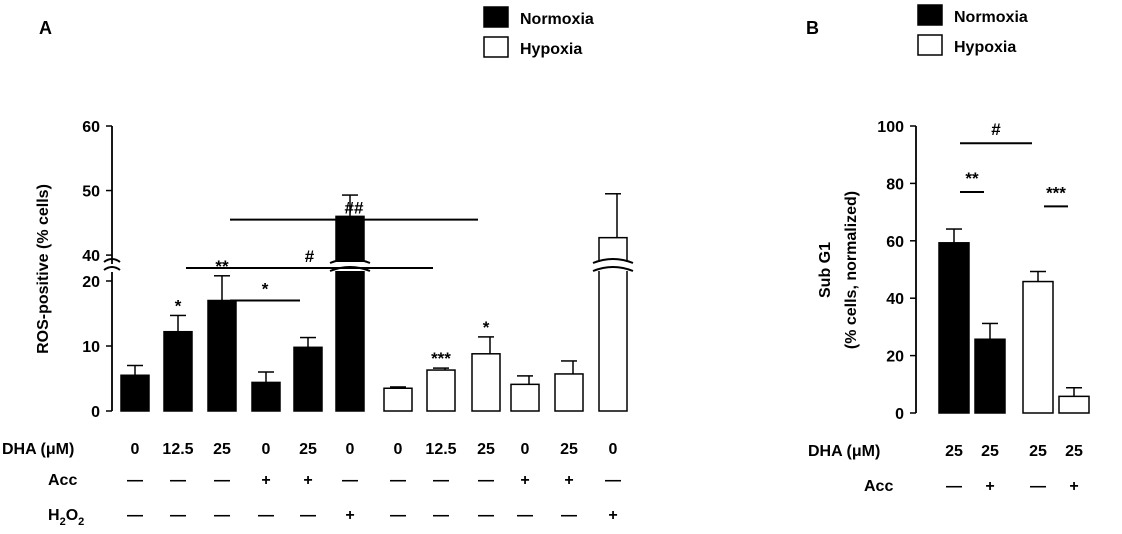 This screenshot has width=1122, height=534. I want to click on panel-a-h2o2-part: H, so click(54, 515).